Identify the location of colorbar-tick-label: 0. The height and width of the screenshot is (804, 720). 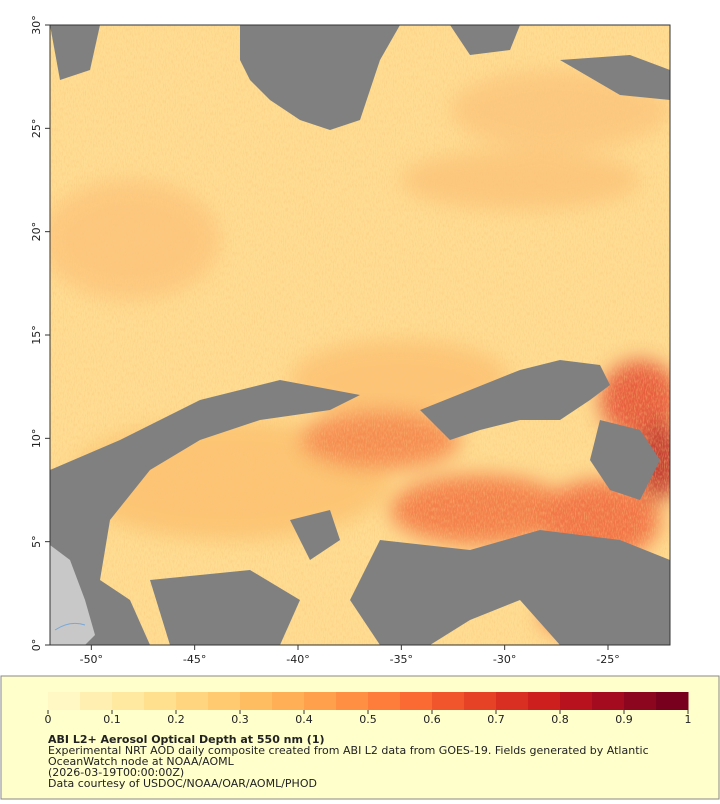
(48, 719).